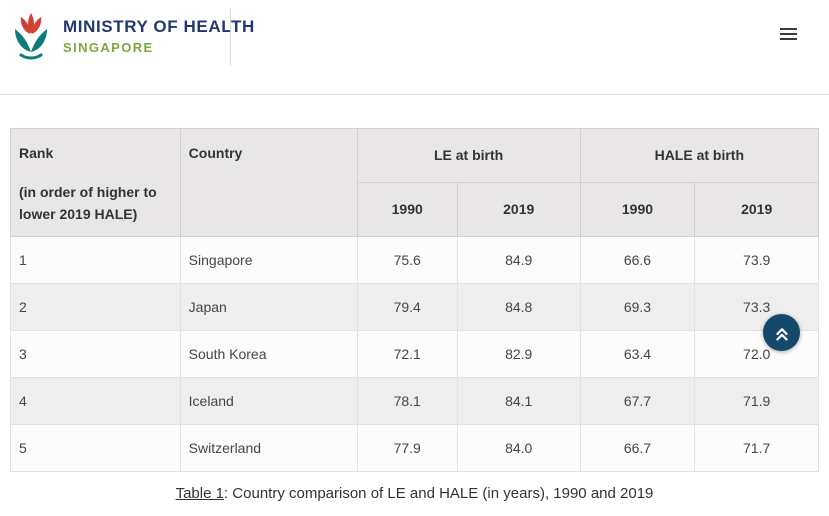 The image size is (829, 516). Describe the element at coordinates (756, 209) in the screenshot. I see `col-header-hale-2019: 2019` at that location.